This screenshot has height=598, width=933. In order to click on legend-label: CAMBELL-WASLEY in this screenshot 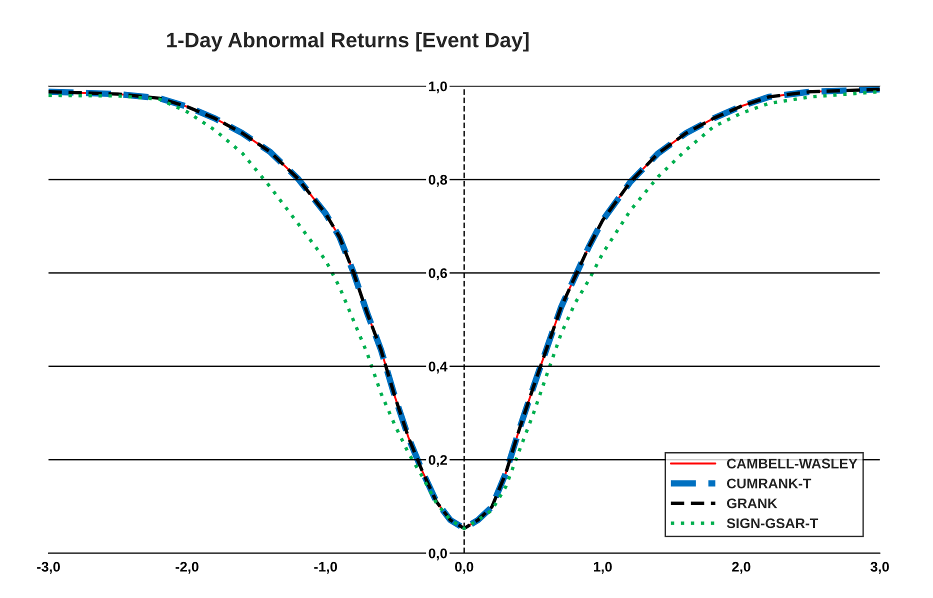, I will do `click(792, 463)`.